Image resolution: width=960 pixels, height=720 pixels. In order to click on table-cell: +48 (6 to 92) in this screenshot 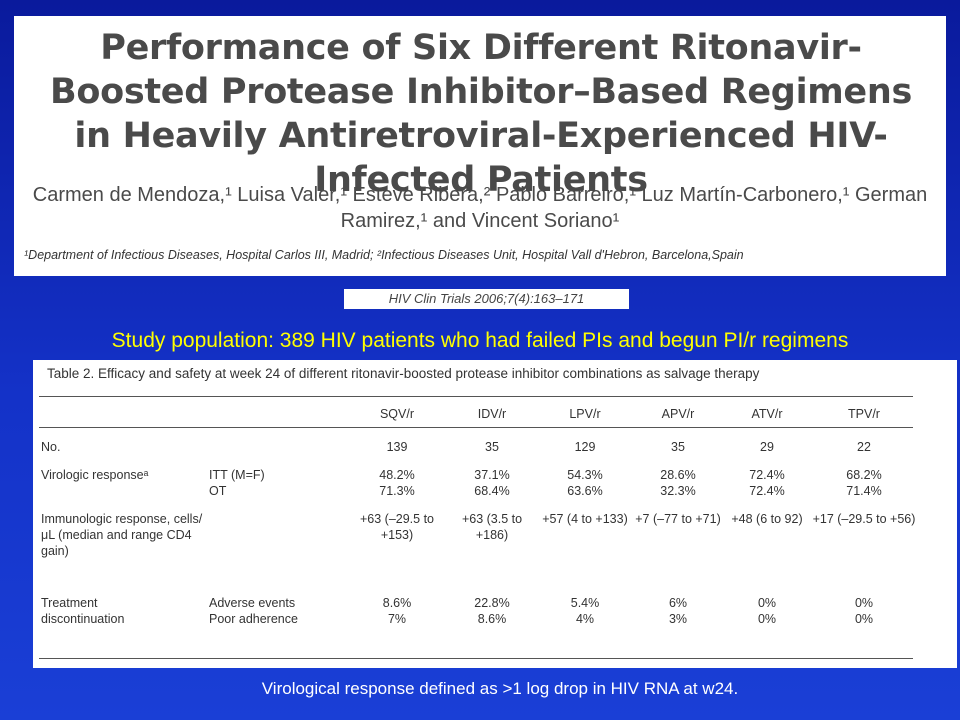, I will do `click(767, 519)`.